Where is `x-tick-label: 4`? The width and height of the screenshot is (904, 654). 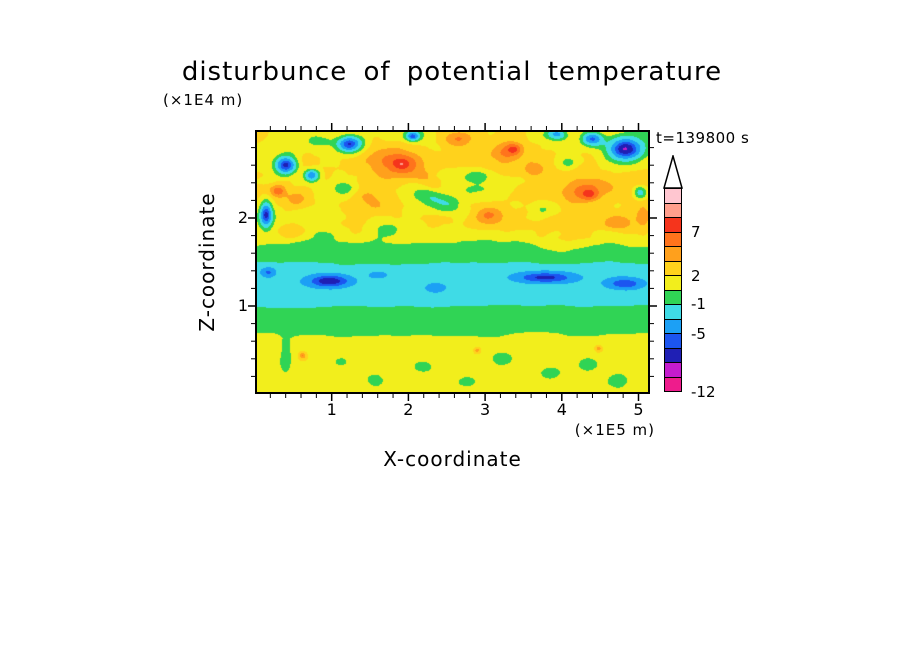
x-tick-label: 4 is located at coordinates (561, 409).